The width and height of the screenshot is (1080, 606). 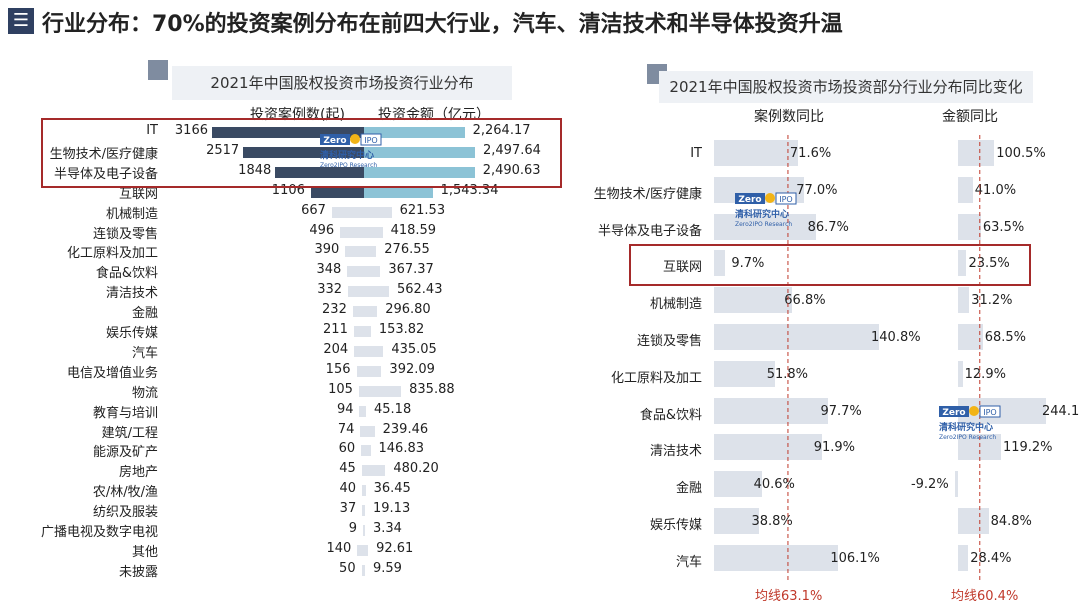 I want to click on category-label: 清洁技术, so click(x=131, y=294).